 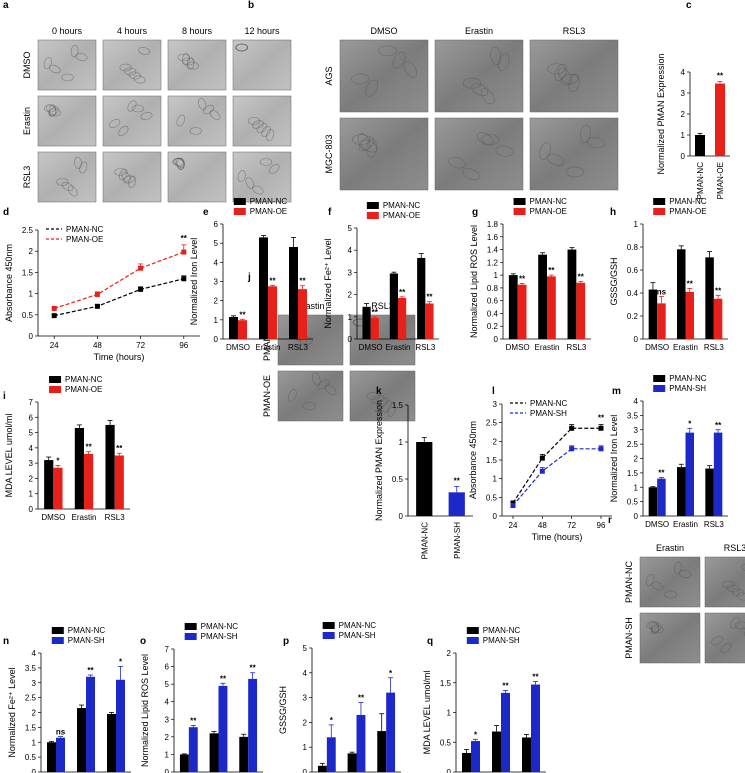 I want to click on panel-label-a: a, so click(x=6, y=5).